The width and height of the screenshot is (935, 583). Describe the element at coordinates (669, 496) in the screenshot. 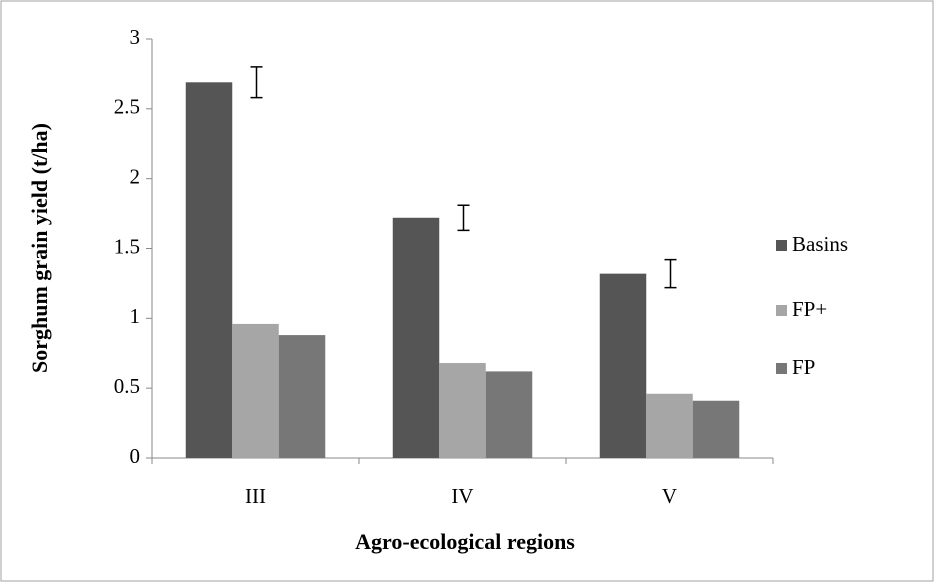

I see `x-tick-label: V` at that location.